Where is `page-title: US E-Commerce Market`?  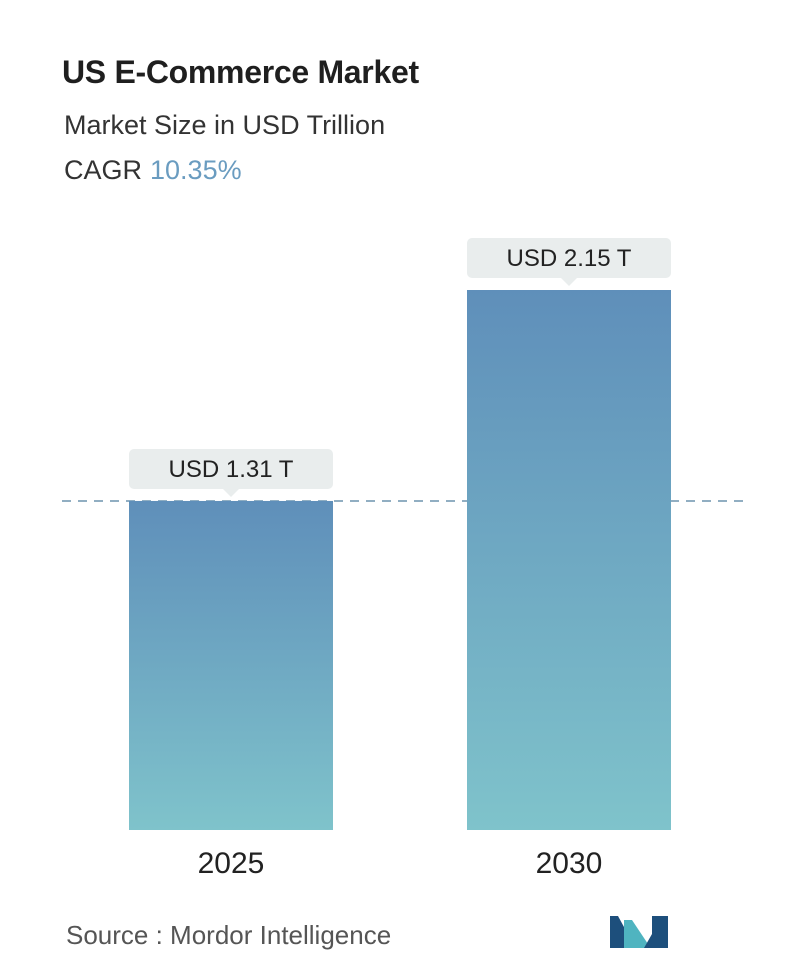 page-title: US E-Commerce Market is located at coordinates (240, 72).